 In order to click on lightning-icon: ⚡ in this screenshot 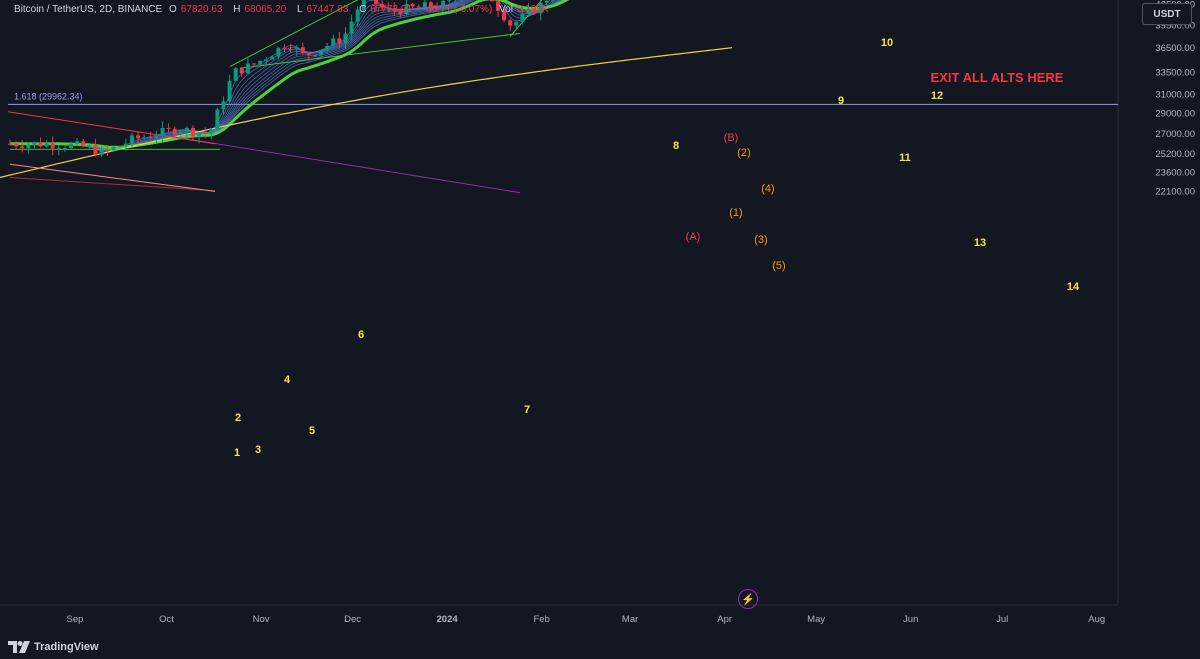, I will do `click(748, 599)`.